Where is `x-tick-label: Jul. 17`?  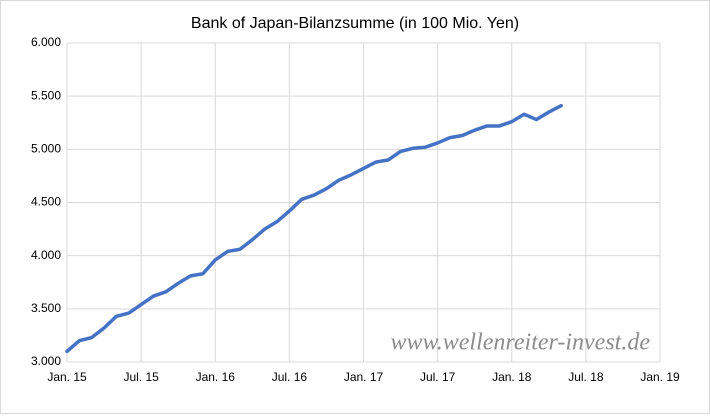 x-tick-label: Jul. 17 is located at coordinates (438, 377).